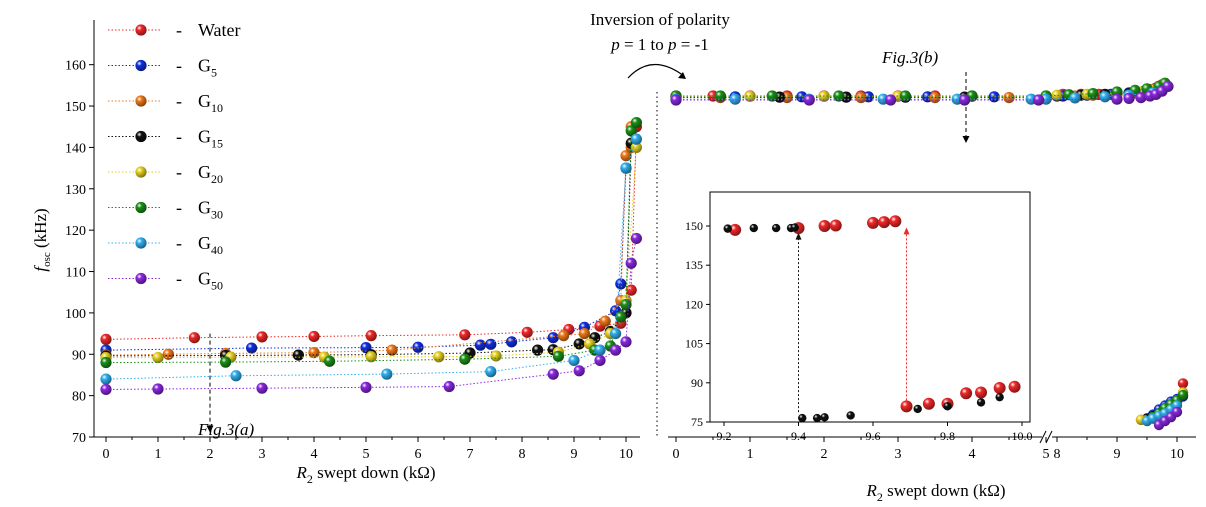 The image size is (1206, 507). I want to click on x-tick-label: 1, so click(158, 454).